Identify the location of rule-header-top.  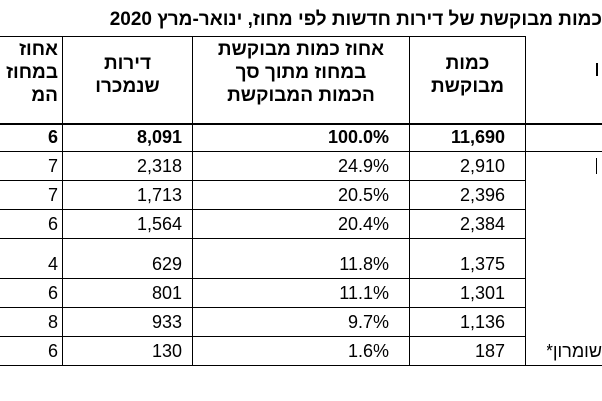
(263, 36).